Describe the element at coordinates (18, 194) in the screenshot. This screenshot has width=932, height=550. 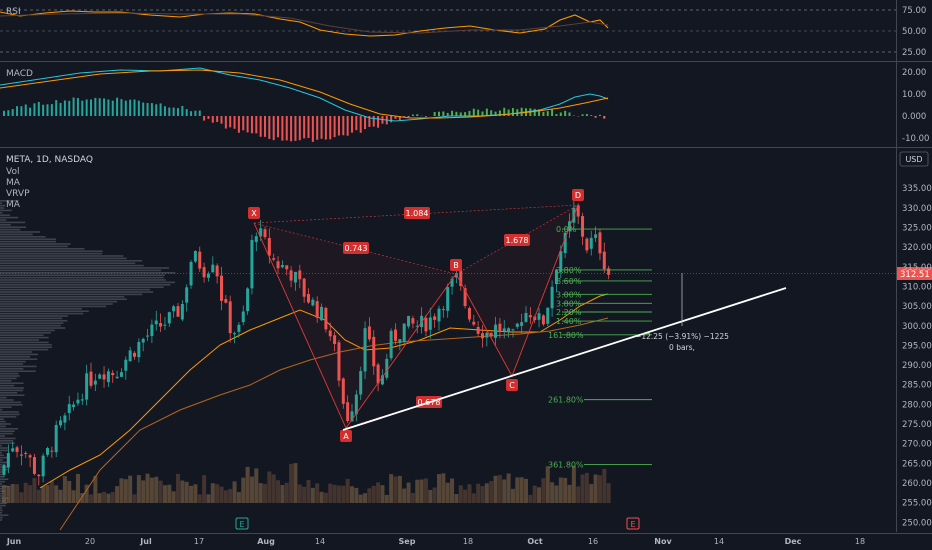
I see `indicator-label-vrvp: VRVP` at that location.